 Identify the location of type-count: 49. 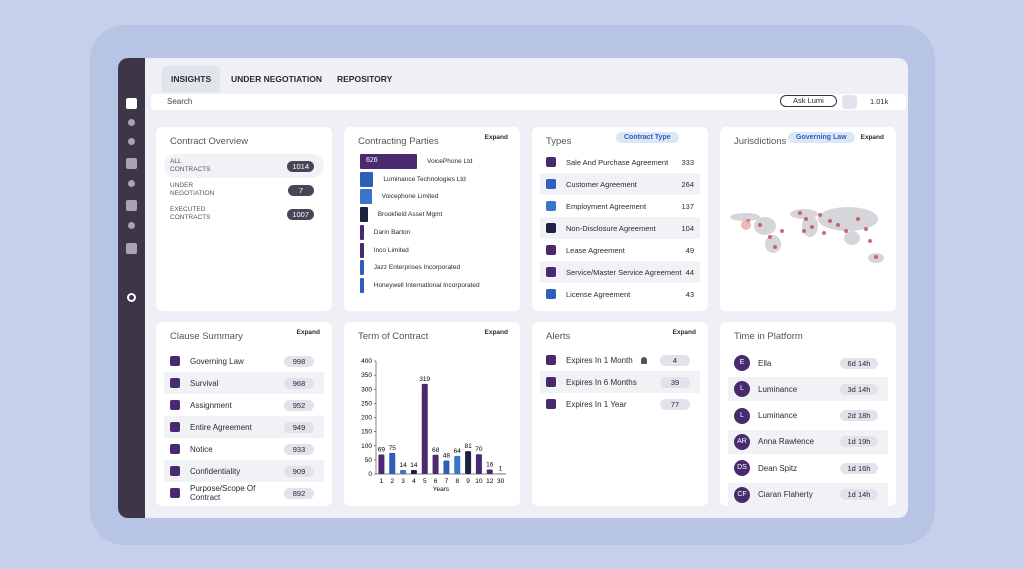
(689, 250).